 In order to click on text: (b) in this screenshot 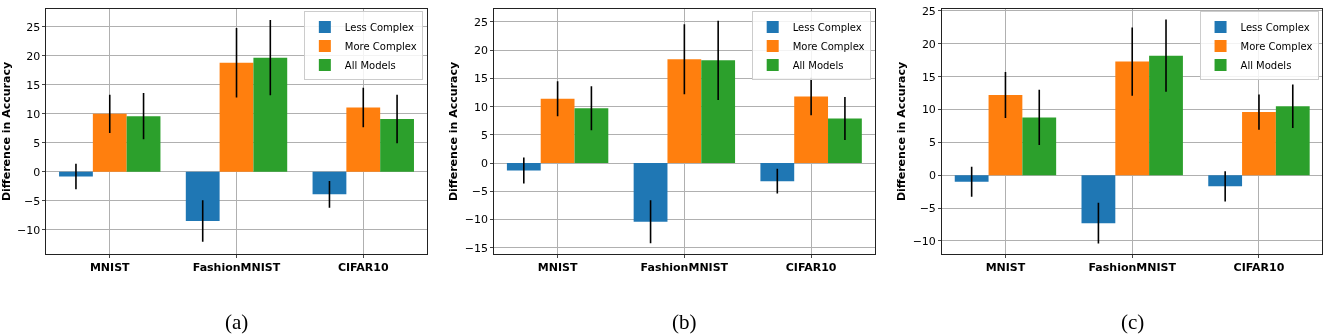, I will do `click(684, 322)`.